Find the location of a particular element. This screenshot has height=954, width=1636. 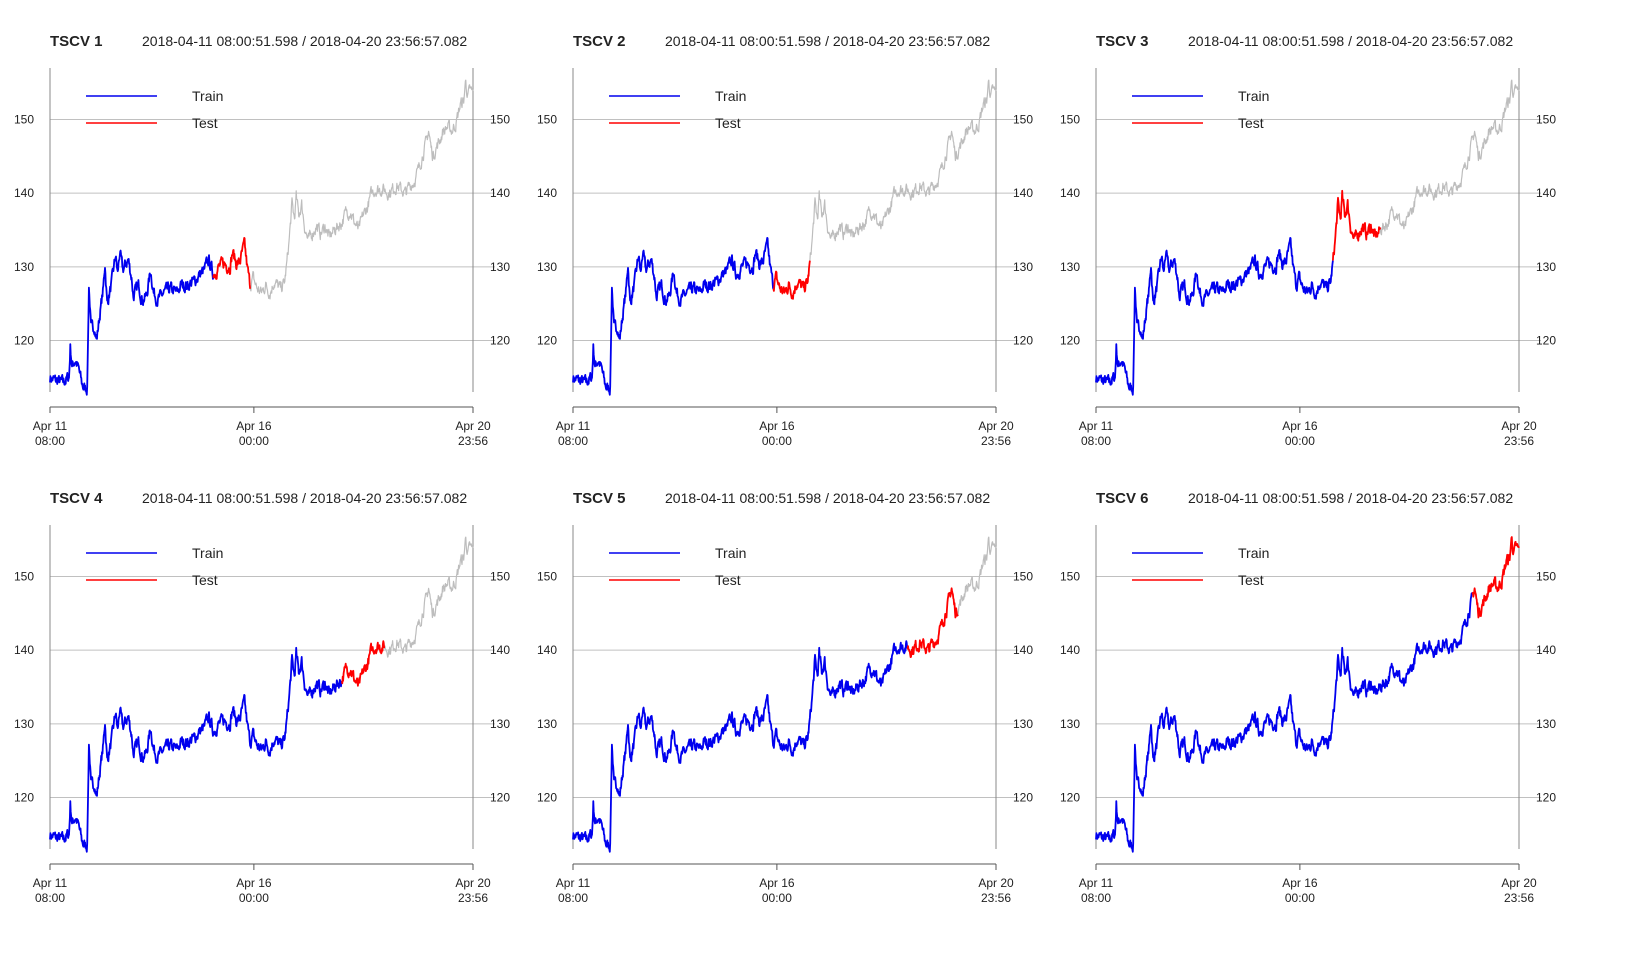

chart-title: TSCV 6 is located at coordinates (1122, 498).